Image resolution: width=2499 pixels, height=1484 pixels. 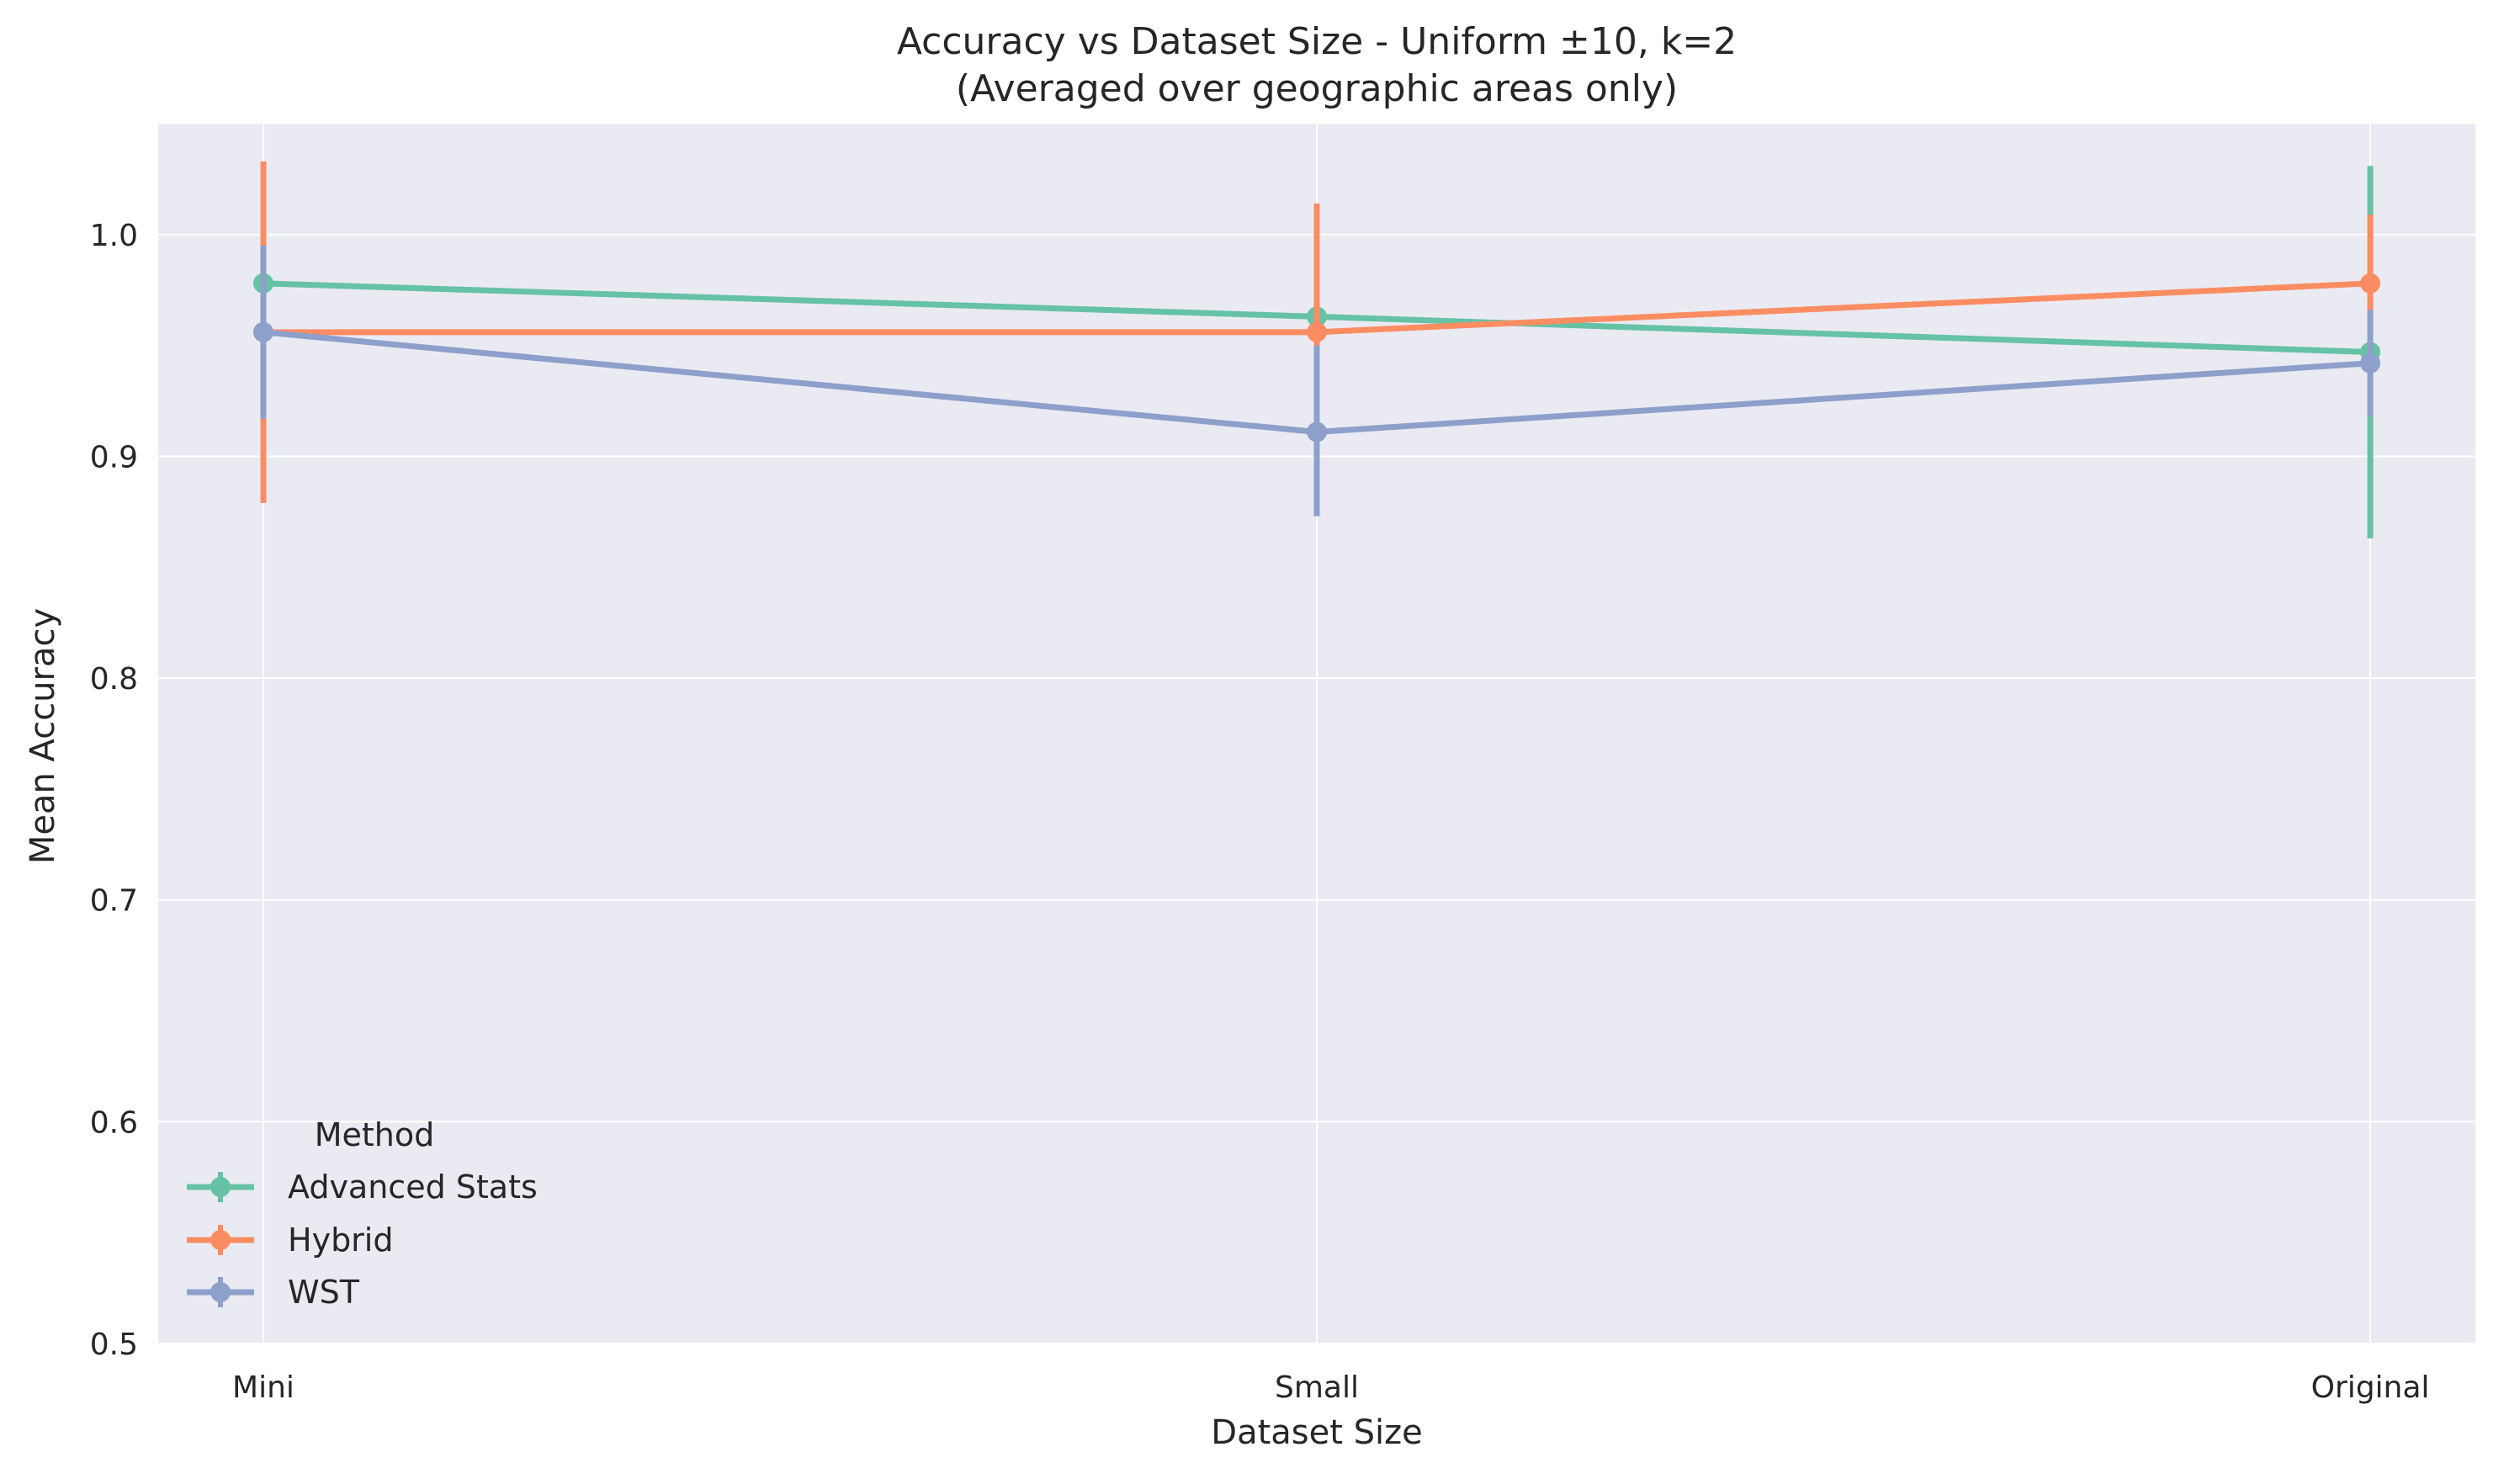 I want to click on legend-label: WST, so click(x=324, y=1292).